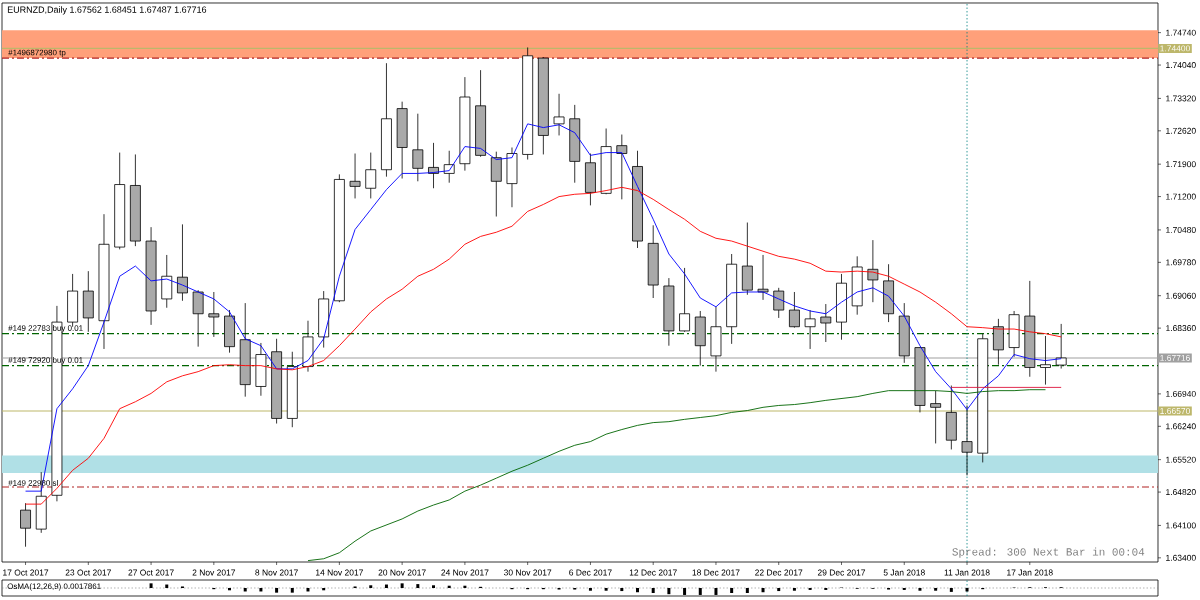 This screenshot has width=1200, height=600. What do you see at coordinates (1175, 357) in the screenshot?
I see `ref-line-label: 1.67716` at bounding box center [1175, 357].